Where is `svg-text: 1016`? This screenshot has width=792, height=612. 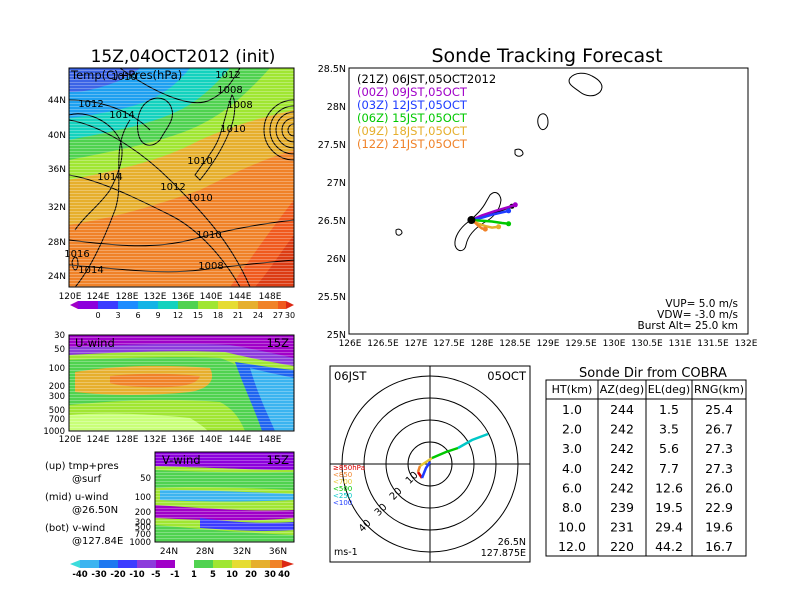
svg-text: 1016 is located at coordinates (76, 254).